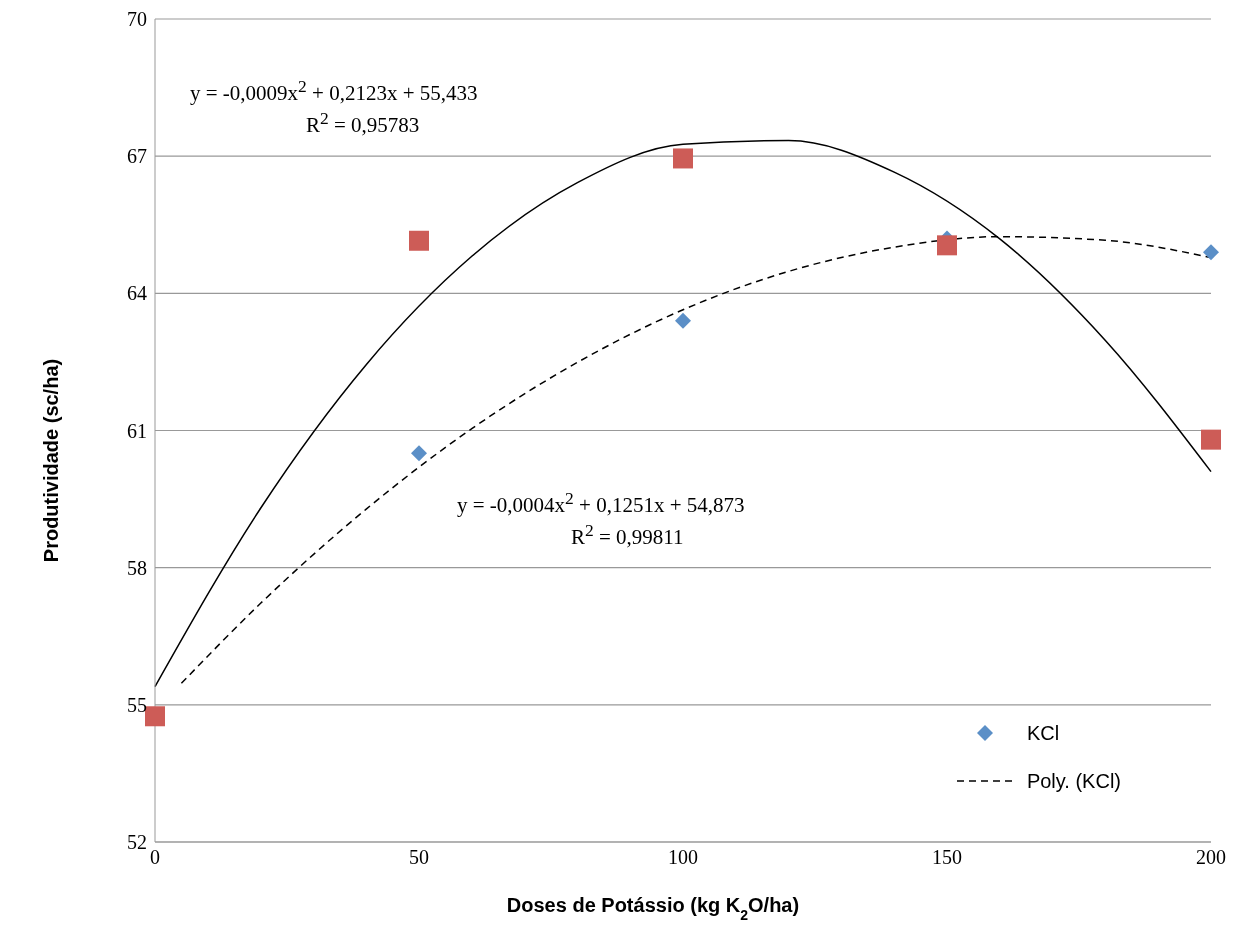  I want to click on annotation: y = -0,0009x$^{2}$ + 0,2123x + 55,433, so click(334, 91).